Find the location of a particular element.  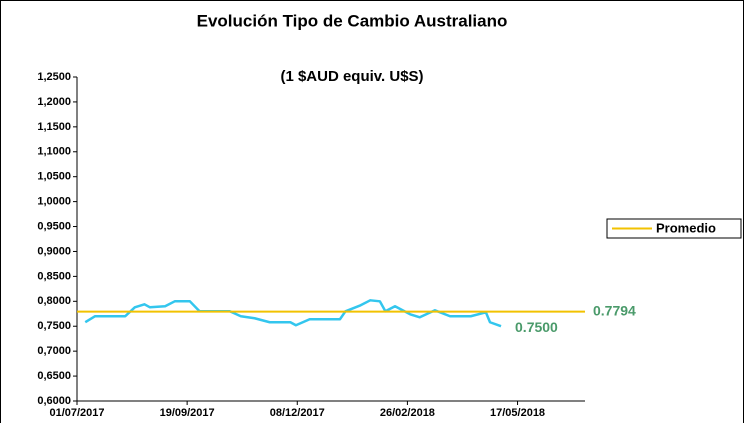

chart-title: Evolución Tipo de Cambio Australiano is located at coordinates (352, 20).